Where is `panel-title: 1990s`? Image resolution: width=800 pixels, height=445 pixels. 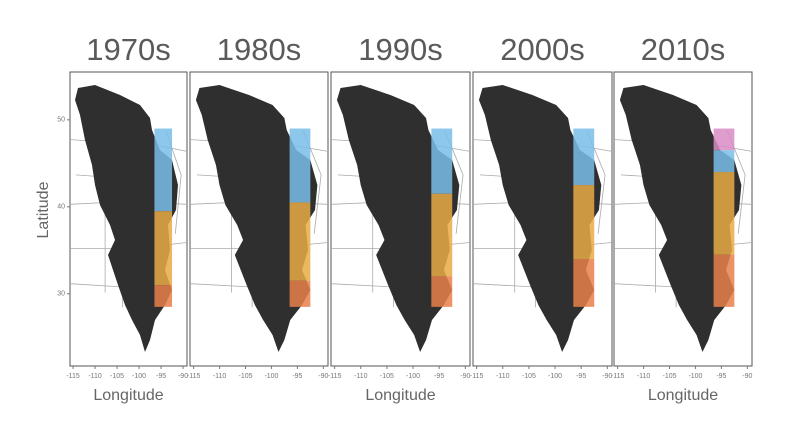
panel-title: 1990s is located at coordinates (400, 49).